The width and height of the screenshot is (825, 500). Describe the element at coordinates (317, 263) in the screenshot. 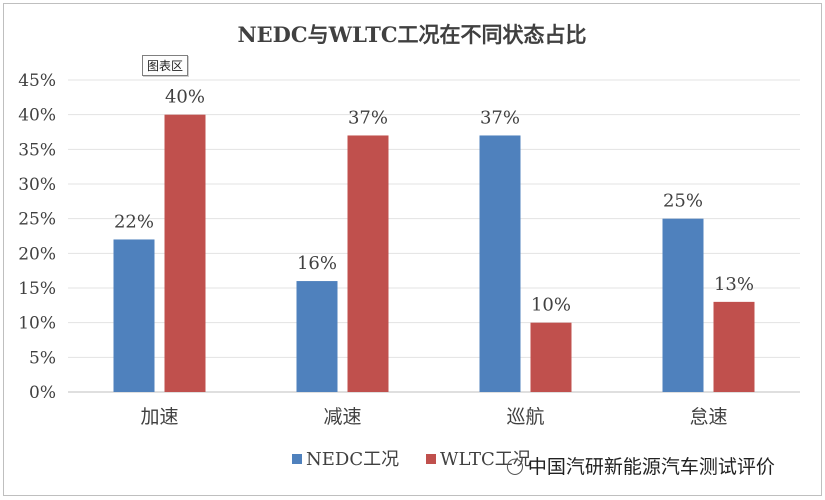

I see `data-label: 16%` at that location.